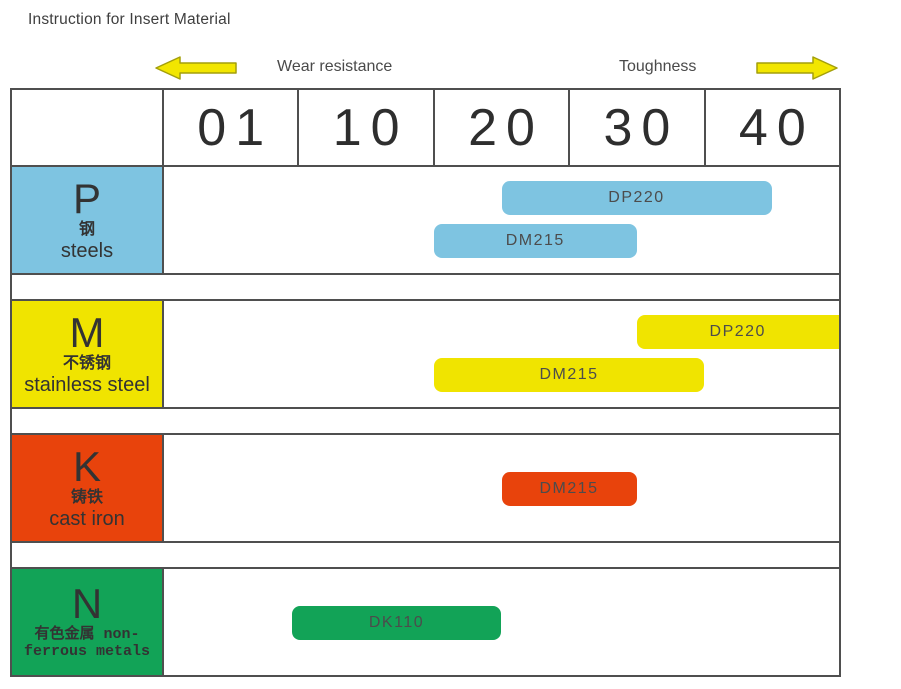  I want to click on header-row: 01 10 20 30 40, so click(425, 128).